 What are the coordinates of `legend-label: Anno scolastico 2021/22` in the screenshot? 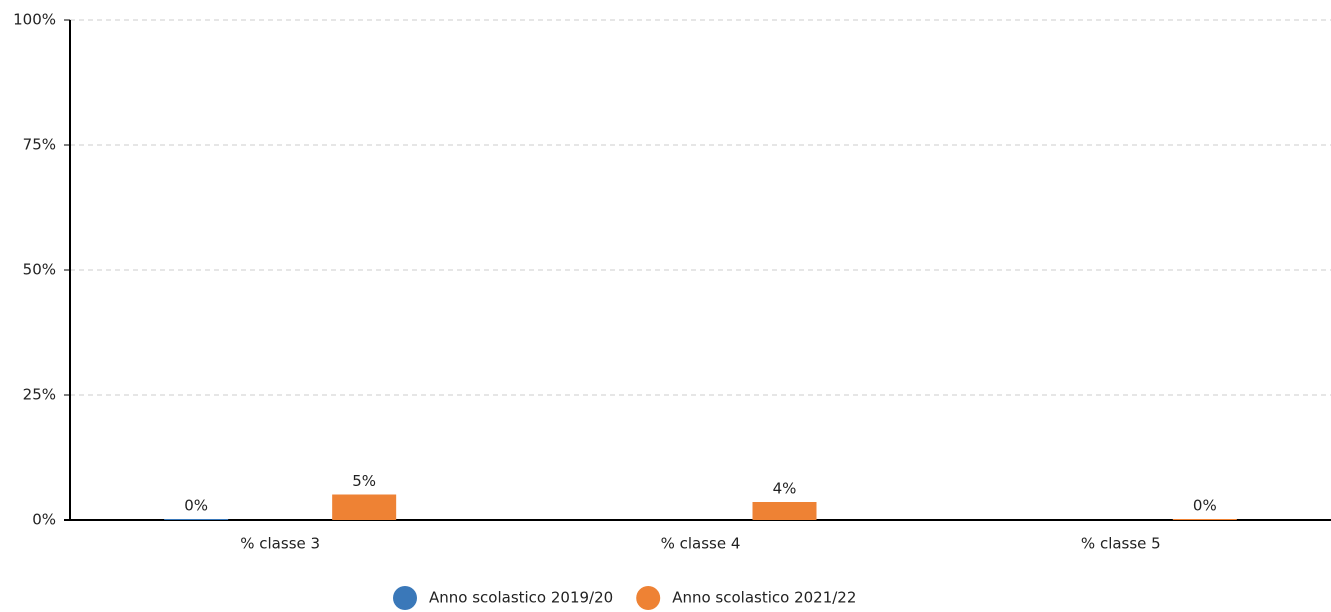 It's located at (764, 598).